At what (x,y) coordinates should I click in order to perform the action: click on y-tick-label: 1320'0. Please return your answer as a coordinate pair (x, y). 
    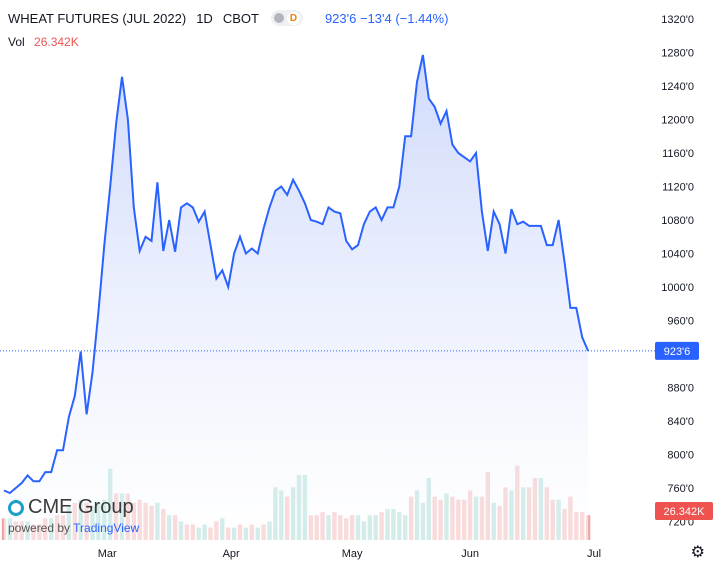
    Looking at the image, I should click on (677, 20).